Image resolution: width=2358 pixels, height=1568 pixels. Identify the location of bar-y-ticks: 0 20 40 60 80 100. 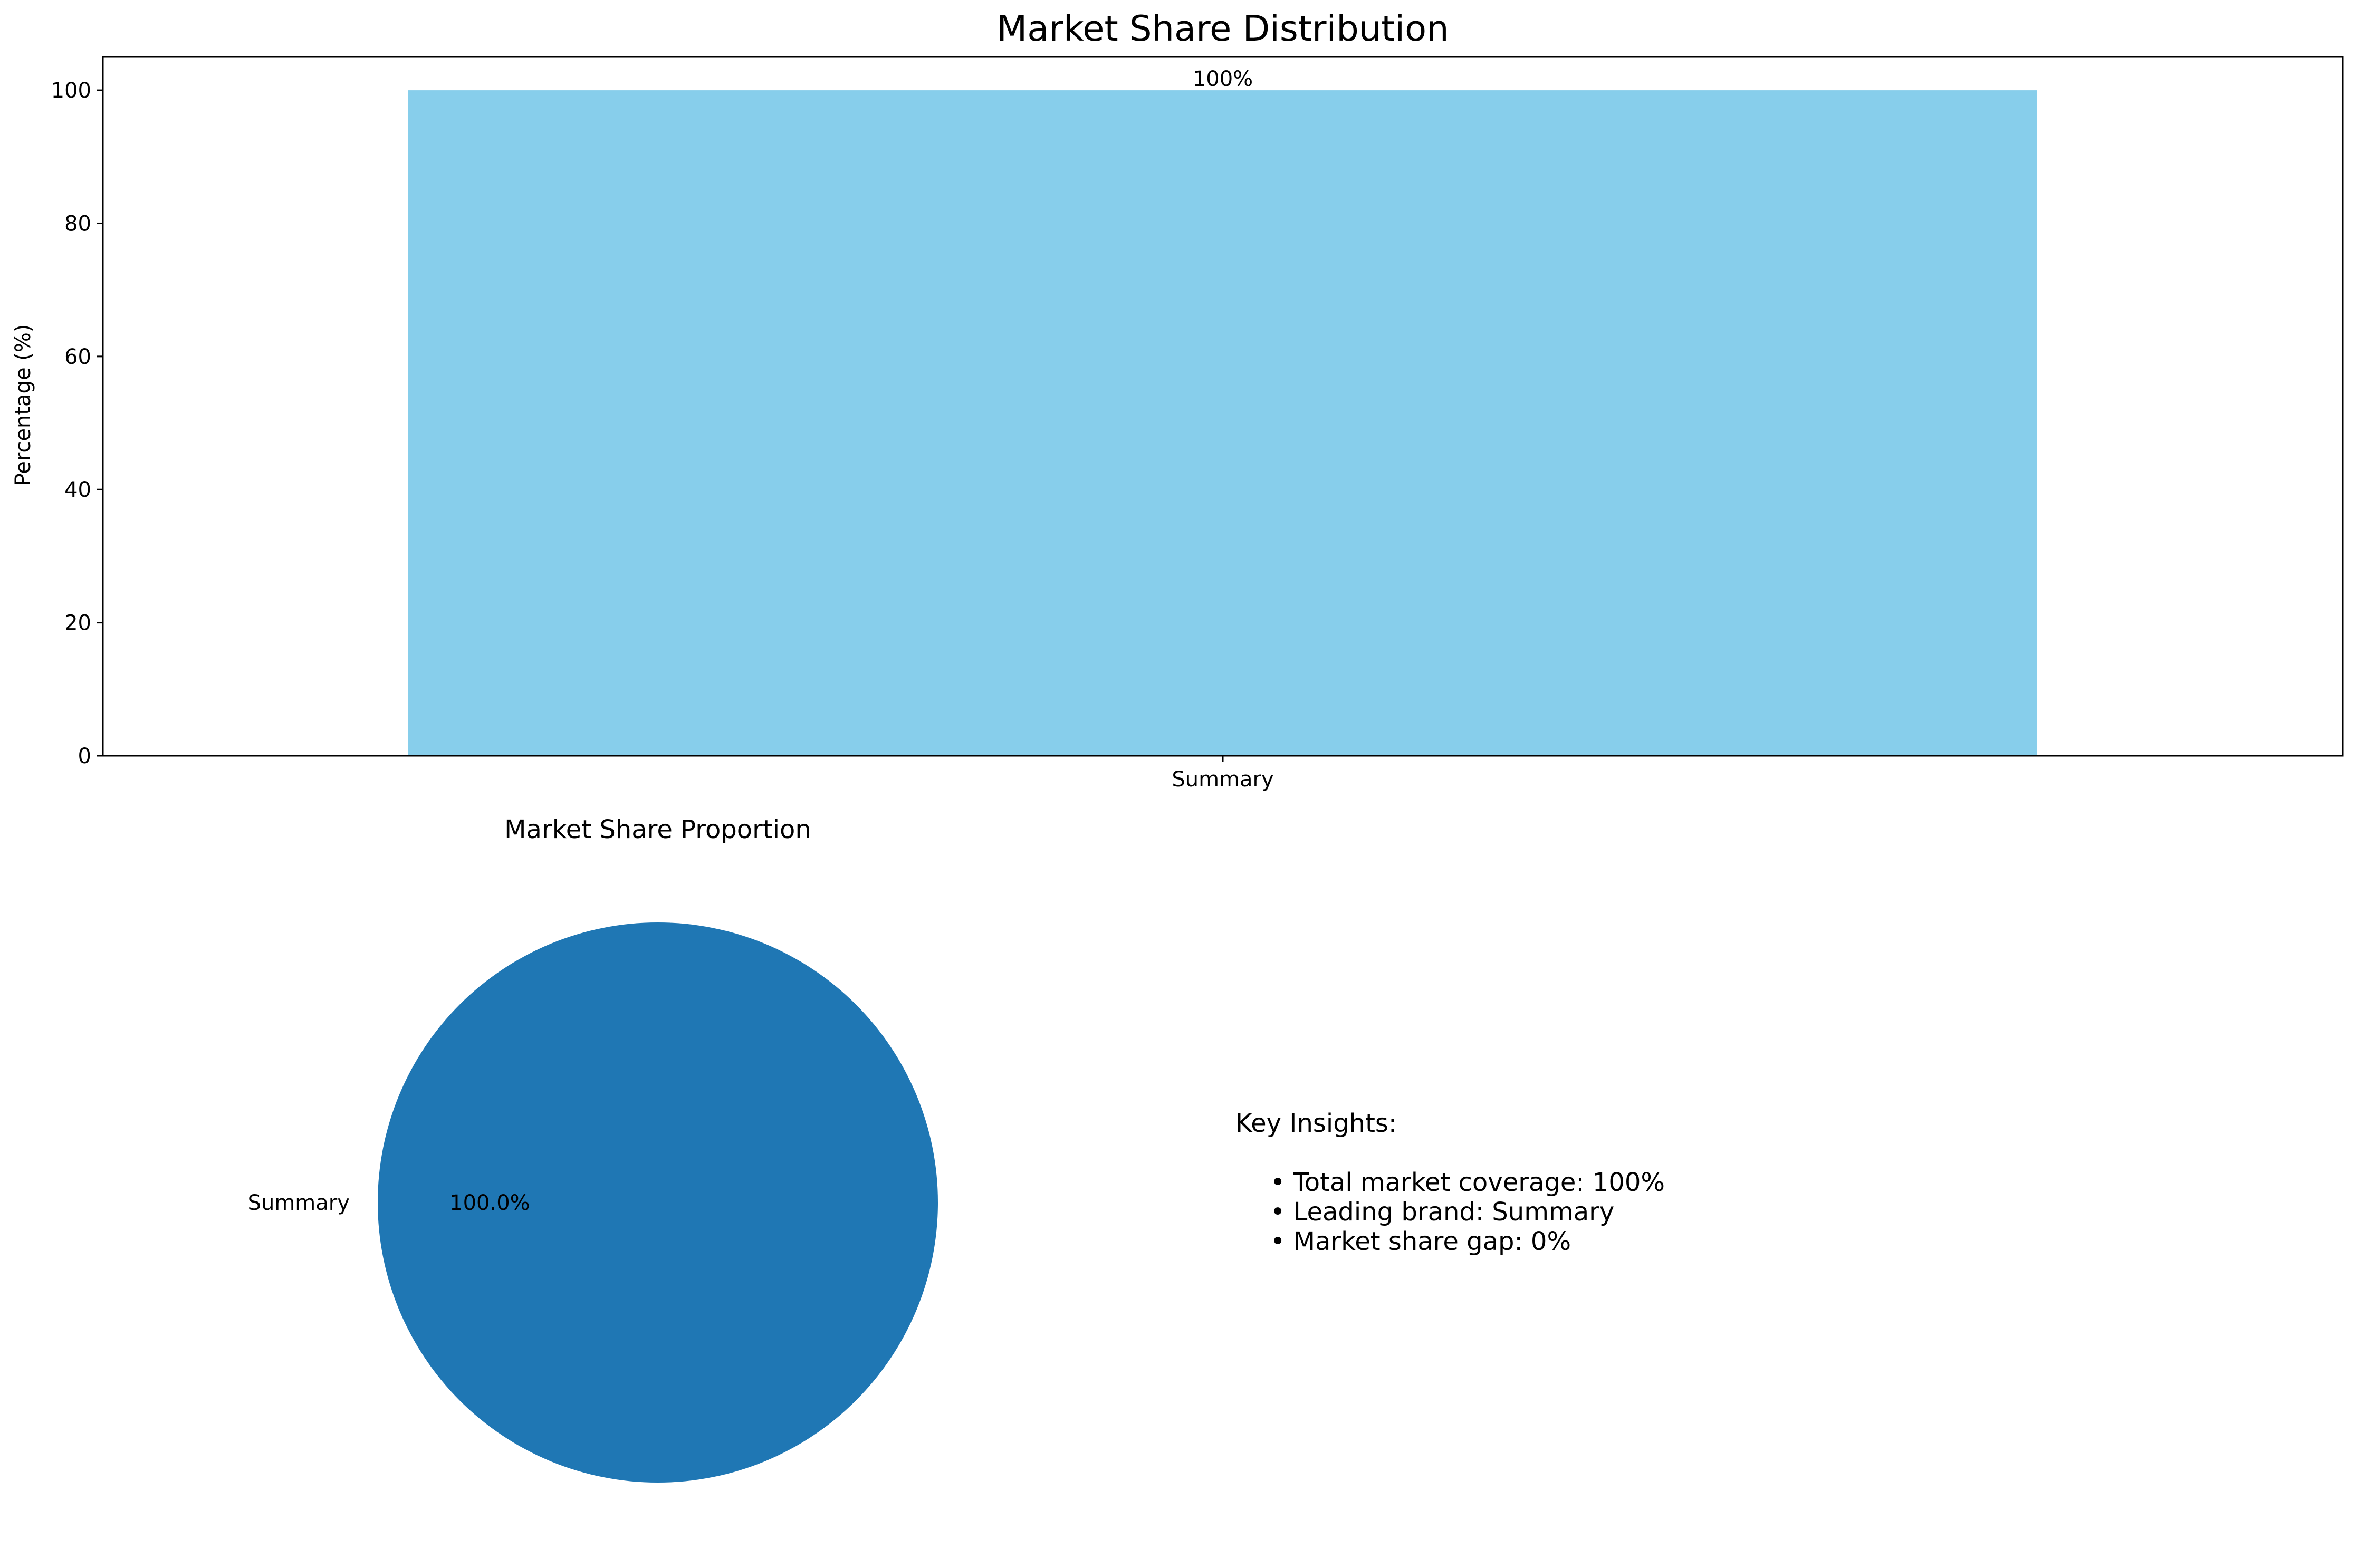
(77, 424).